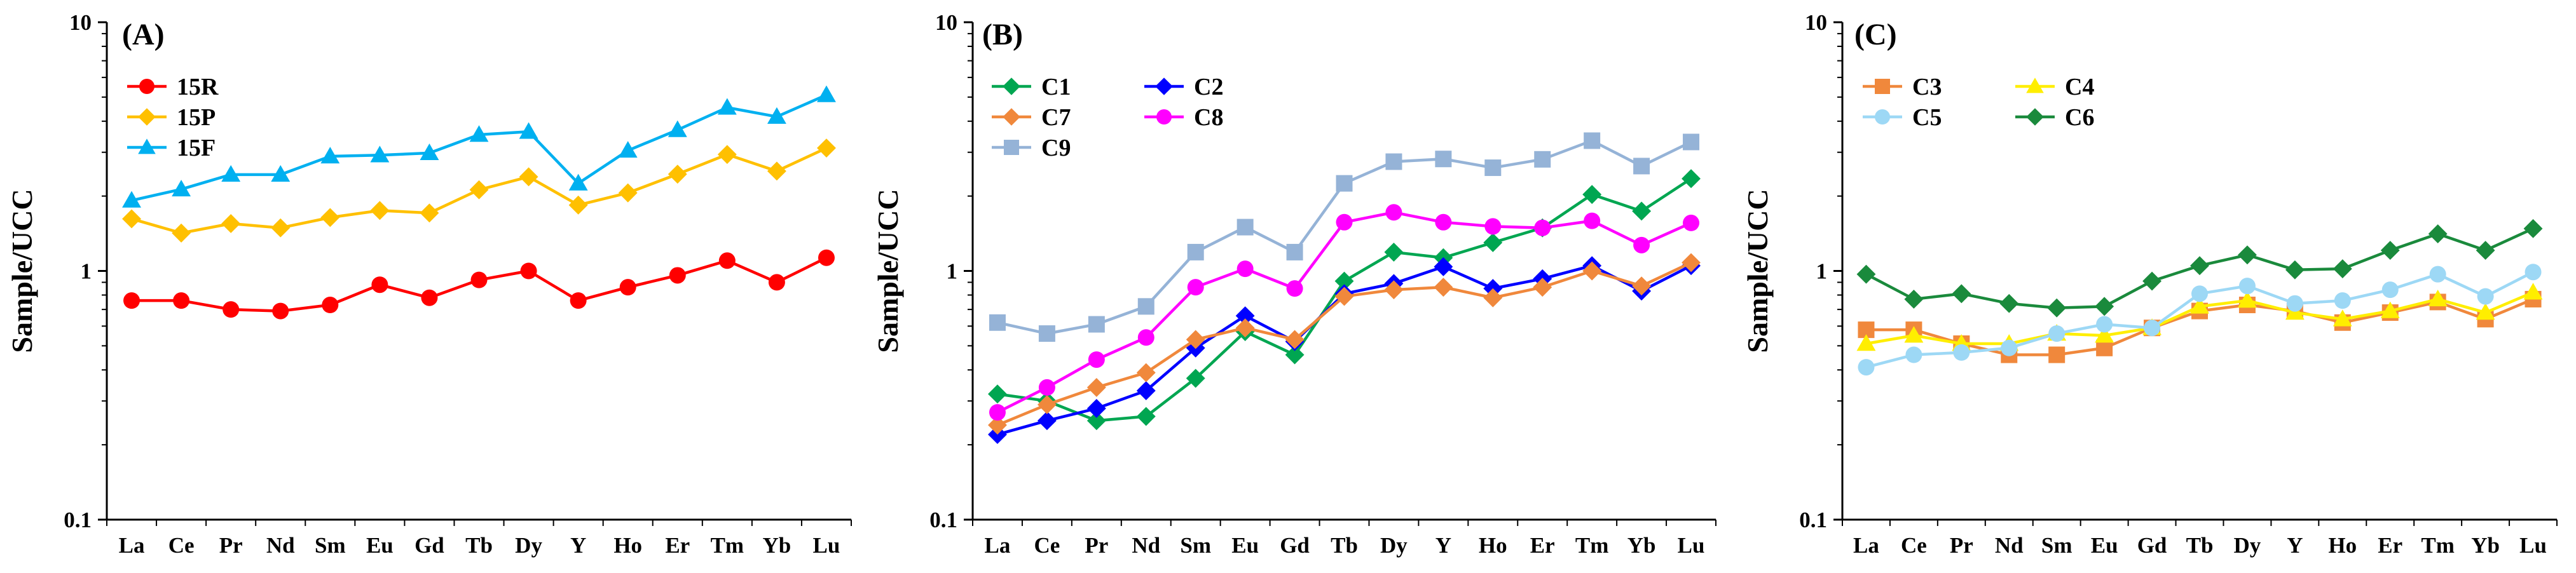 The height and width of the screenshot is (573, 2576). What do you see at coordinates (1903, 87) in the screenshot?
I see `panel-c-legend-c3: C3` at bounding box center [1903, 87].